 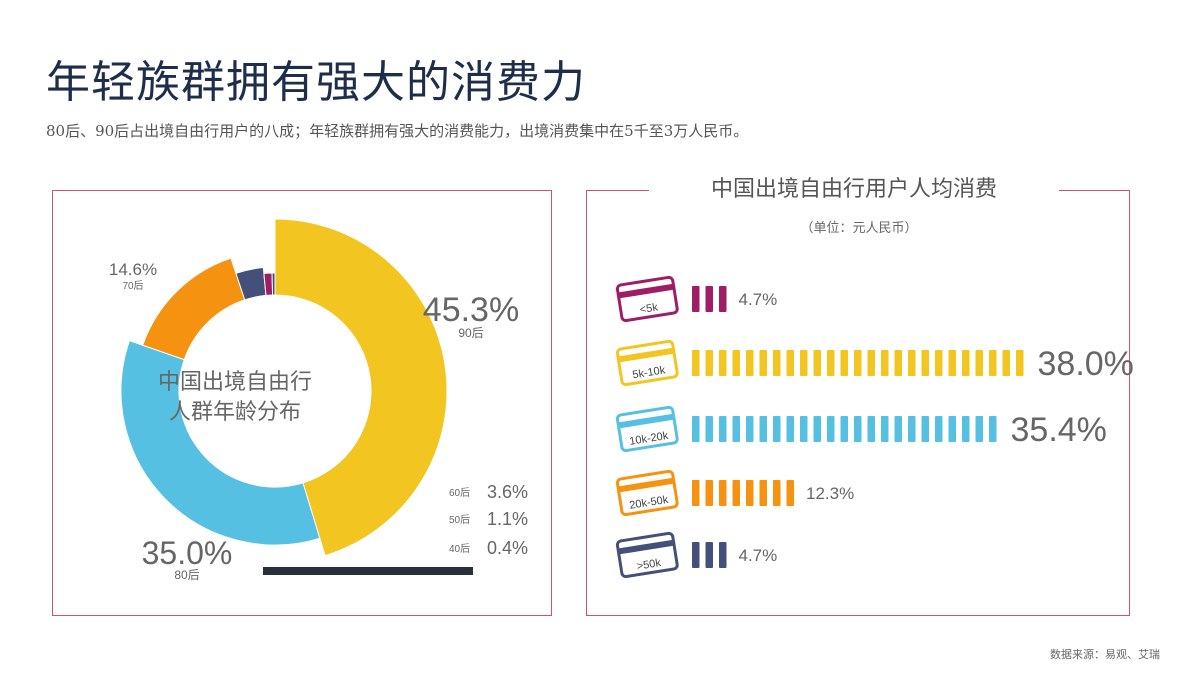 I want to click on donut-name-label-40后: 40后, so click(x=459, y=549).